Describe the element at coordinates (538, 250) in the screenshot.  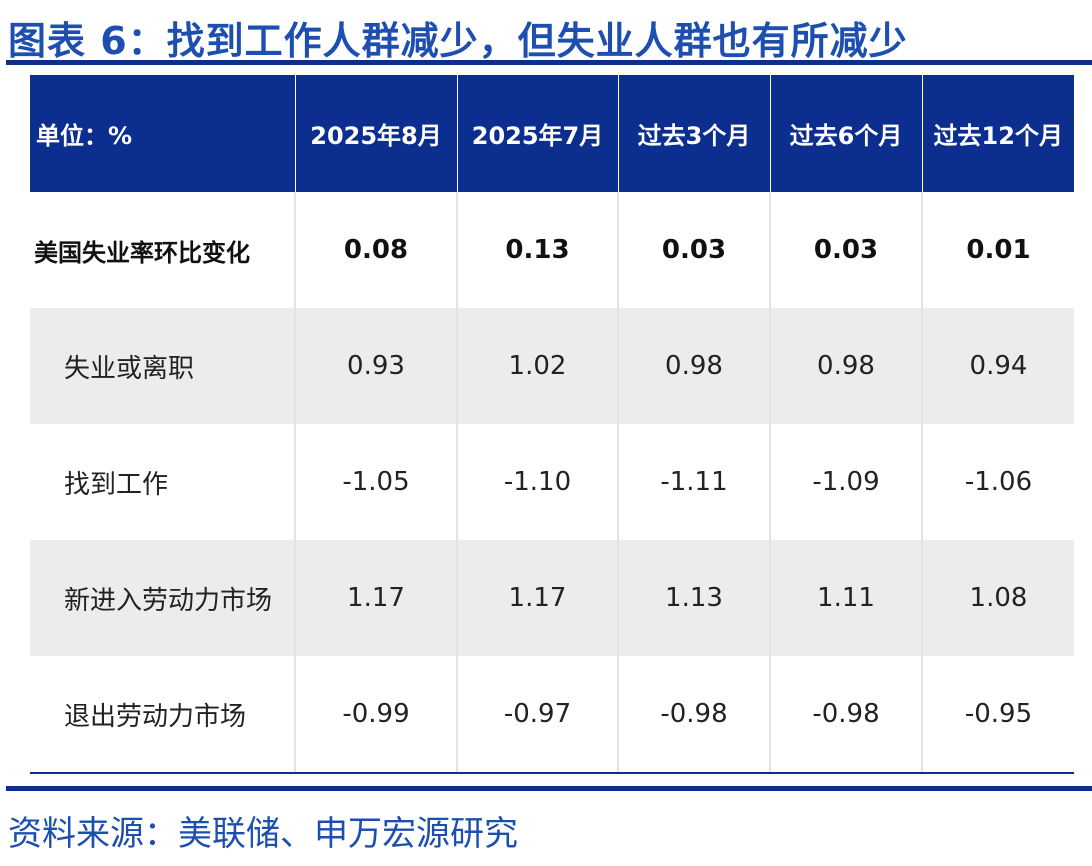
I see `table-cell: 0.13` at that location.